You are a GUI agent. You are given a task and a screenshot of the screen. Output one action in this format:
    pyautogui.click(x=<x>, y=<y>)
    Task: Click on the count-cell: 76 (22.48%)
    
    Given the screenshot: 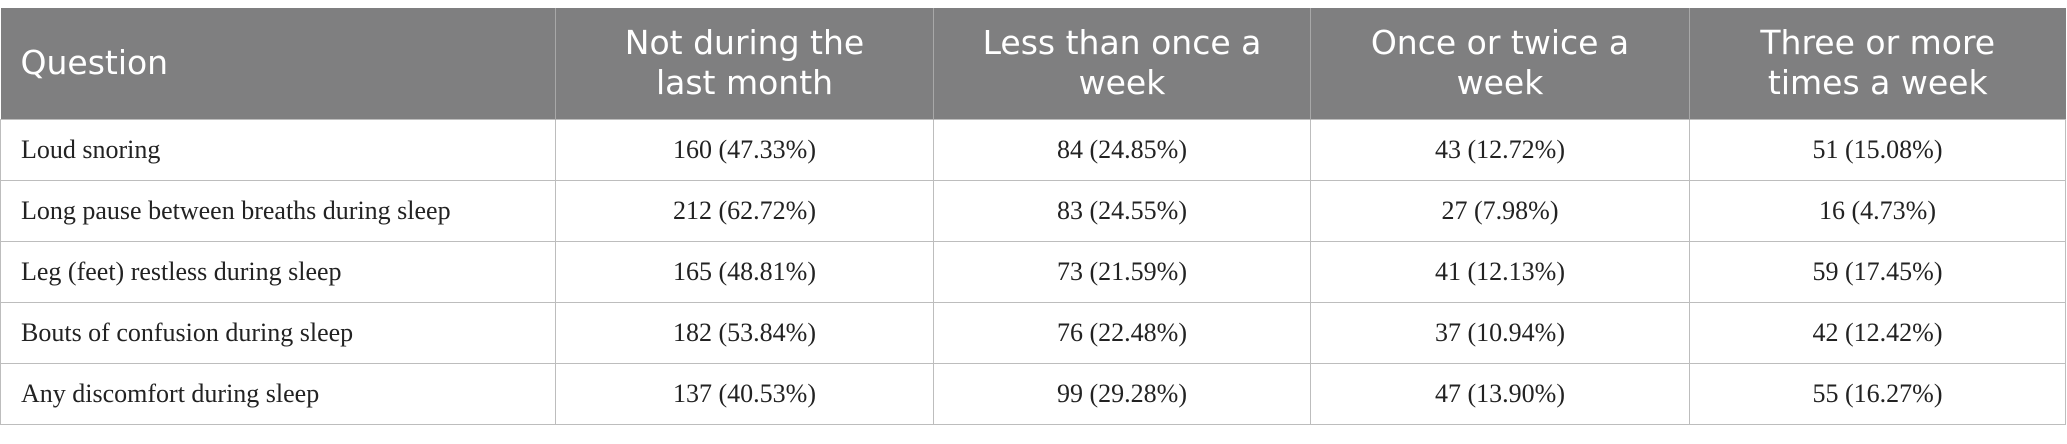 What is the action you would take?
    pyautogui.click(x=1122, y=332)
    